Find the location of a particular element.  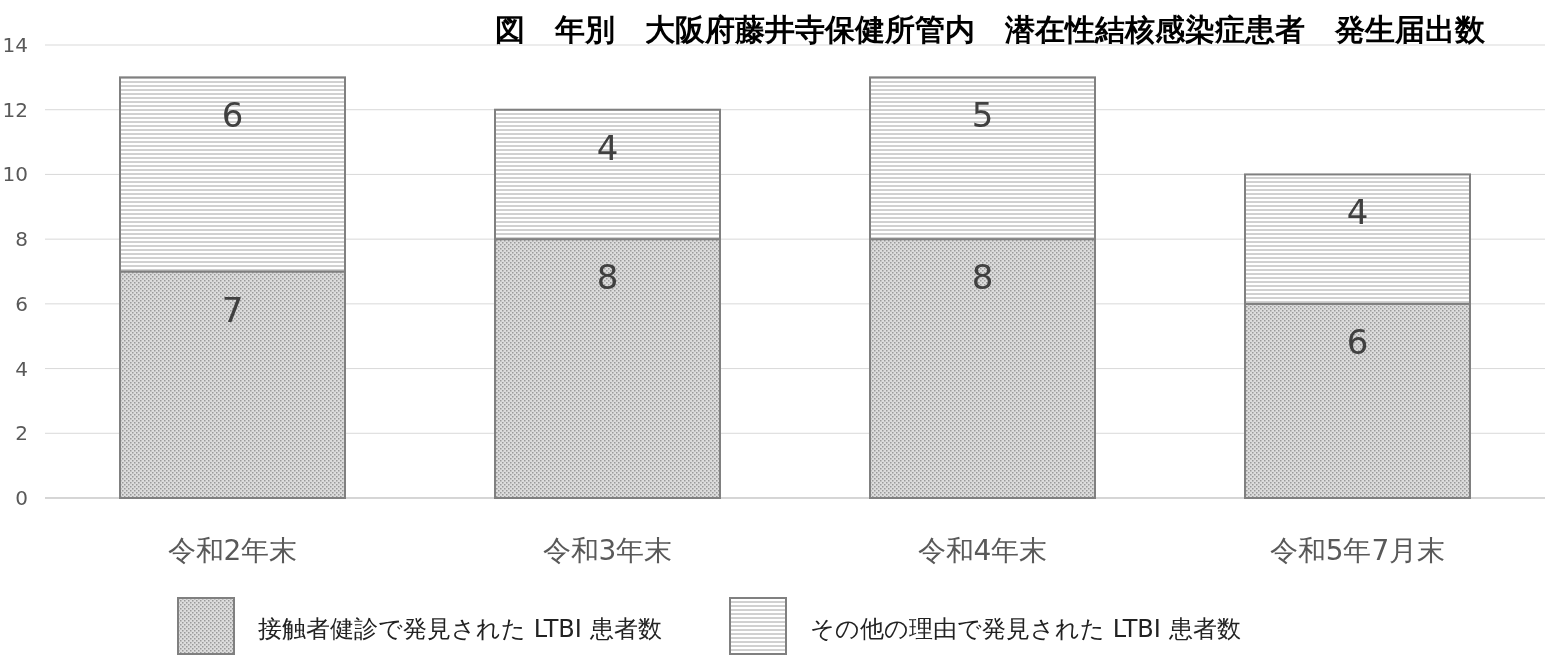

y-tick-label: 0 is located at coordinates (21, 498).